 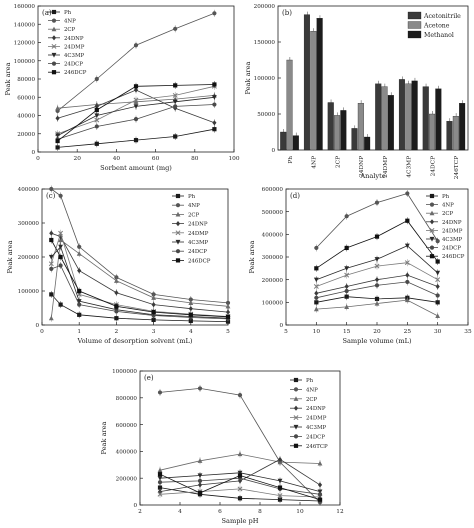 What do you see at coordinates (468, 332) in the screenshot?
I see `x-tick-label: 35` at bounding box center [468, 332].